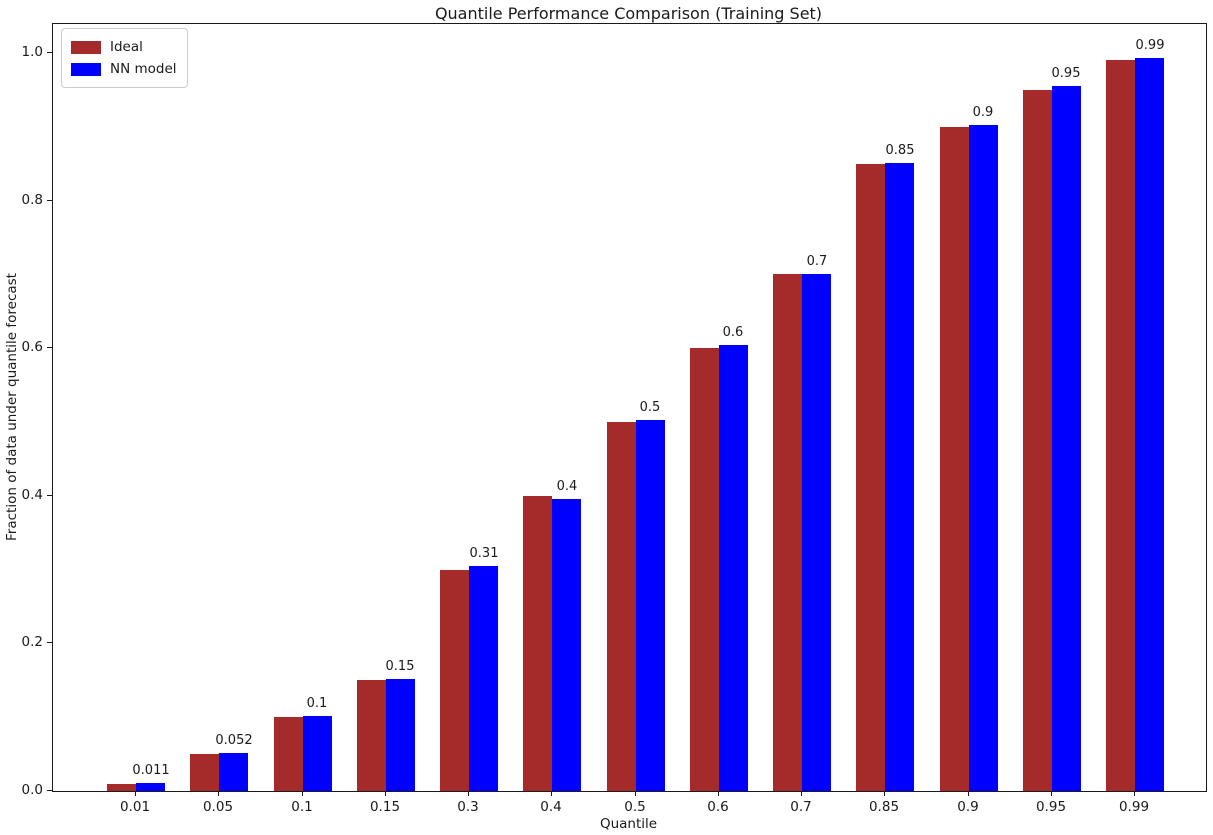 Image resolution: width=1213 pixels, height=835 pixels. I want to click on legend-item-ideal: Ideal, so click(124, 47).